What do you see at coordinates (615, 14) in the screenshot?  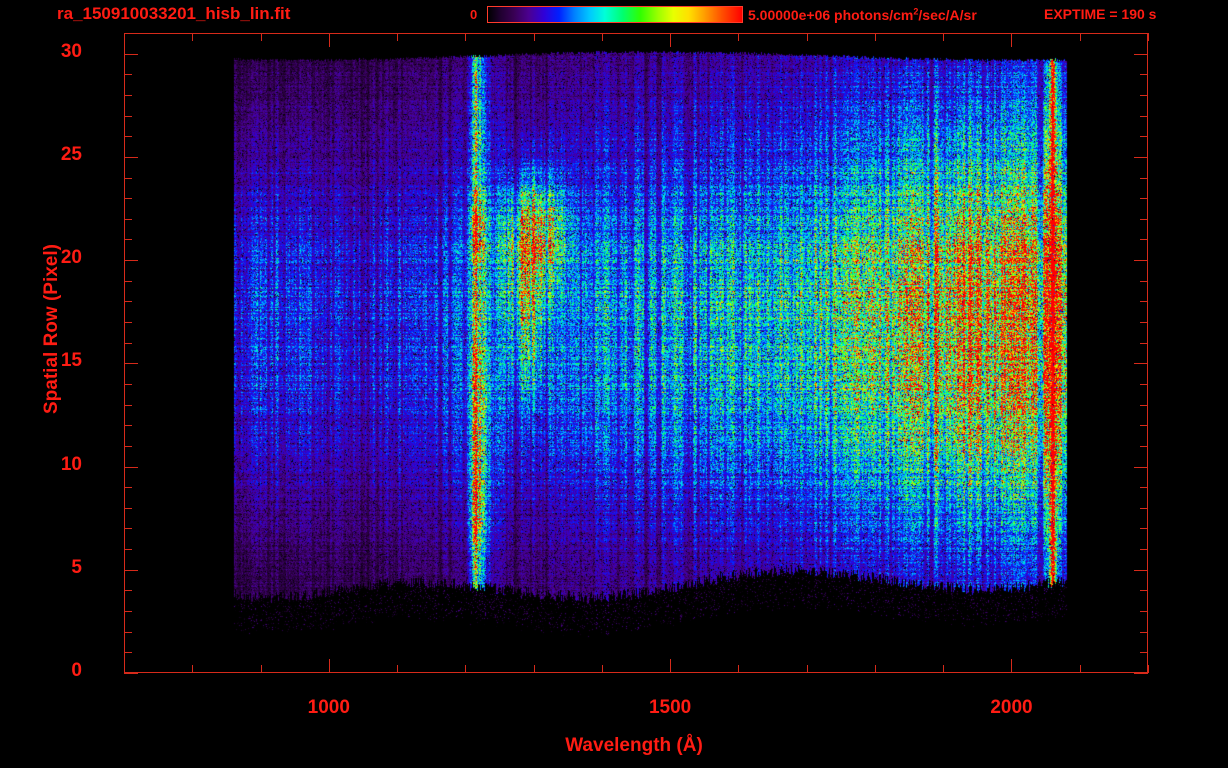 I see `colorbar` at bounding box center [615, 14].